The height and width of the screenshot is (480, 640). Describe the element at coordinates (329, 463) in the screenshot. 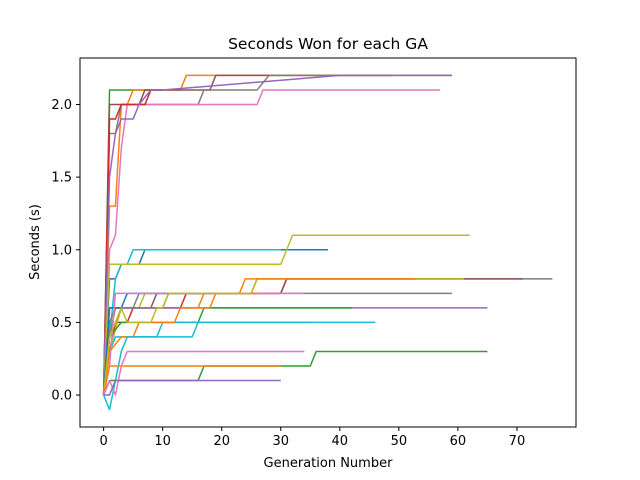

I see `x-axis-label: Generation Number` at that location.